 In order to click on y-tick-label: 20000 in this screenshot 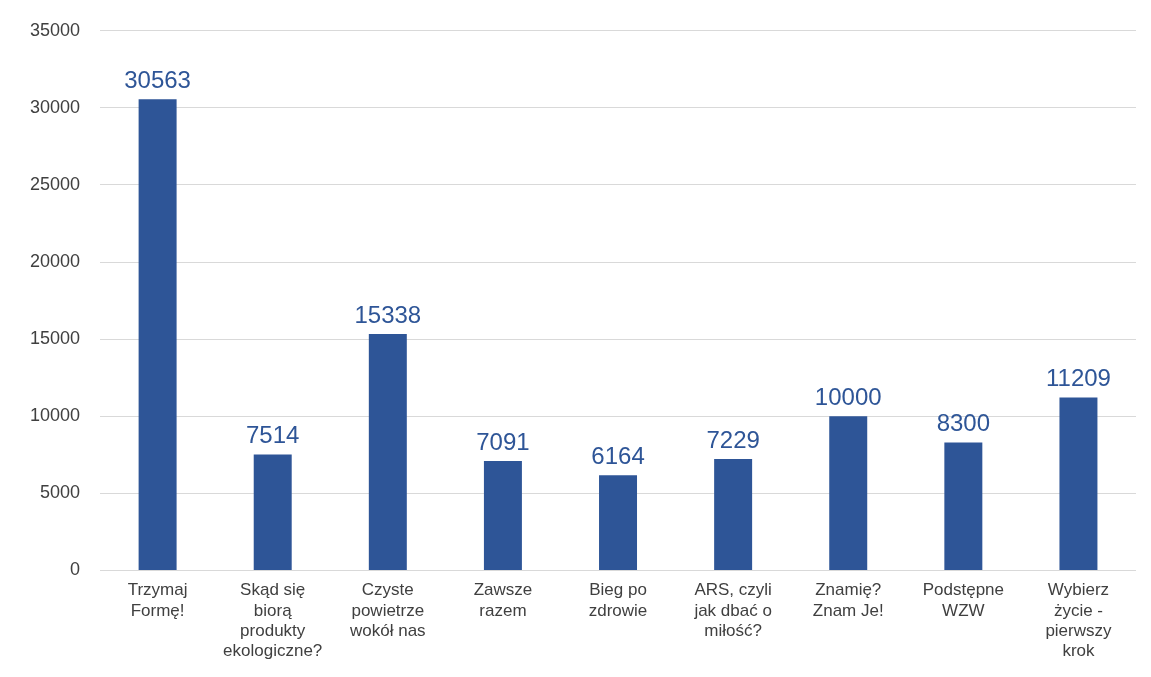, I will do `click(55, 261)`.